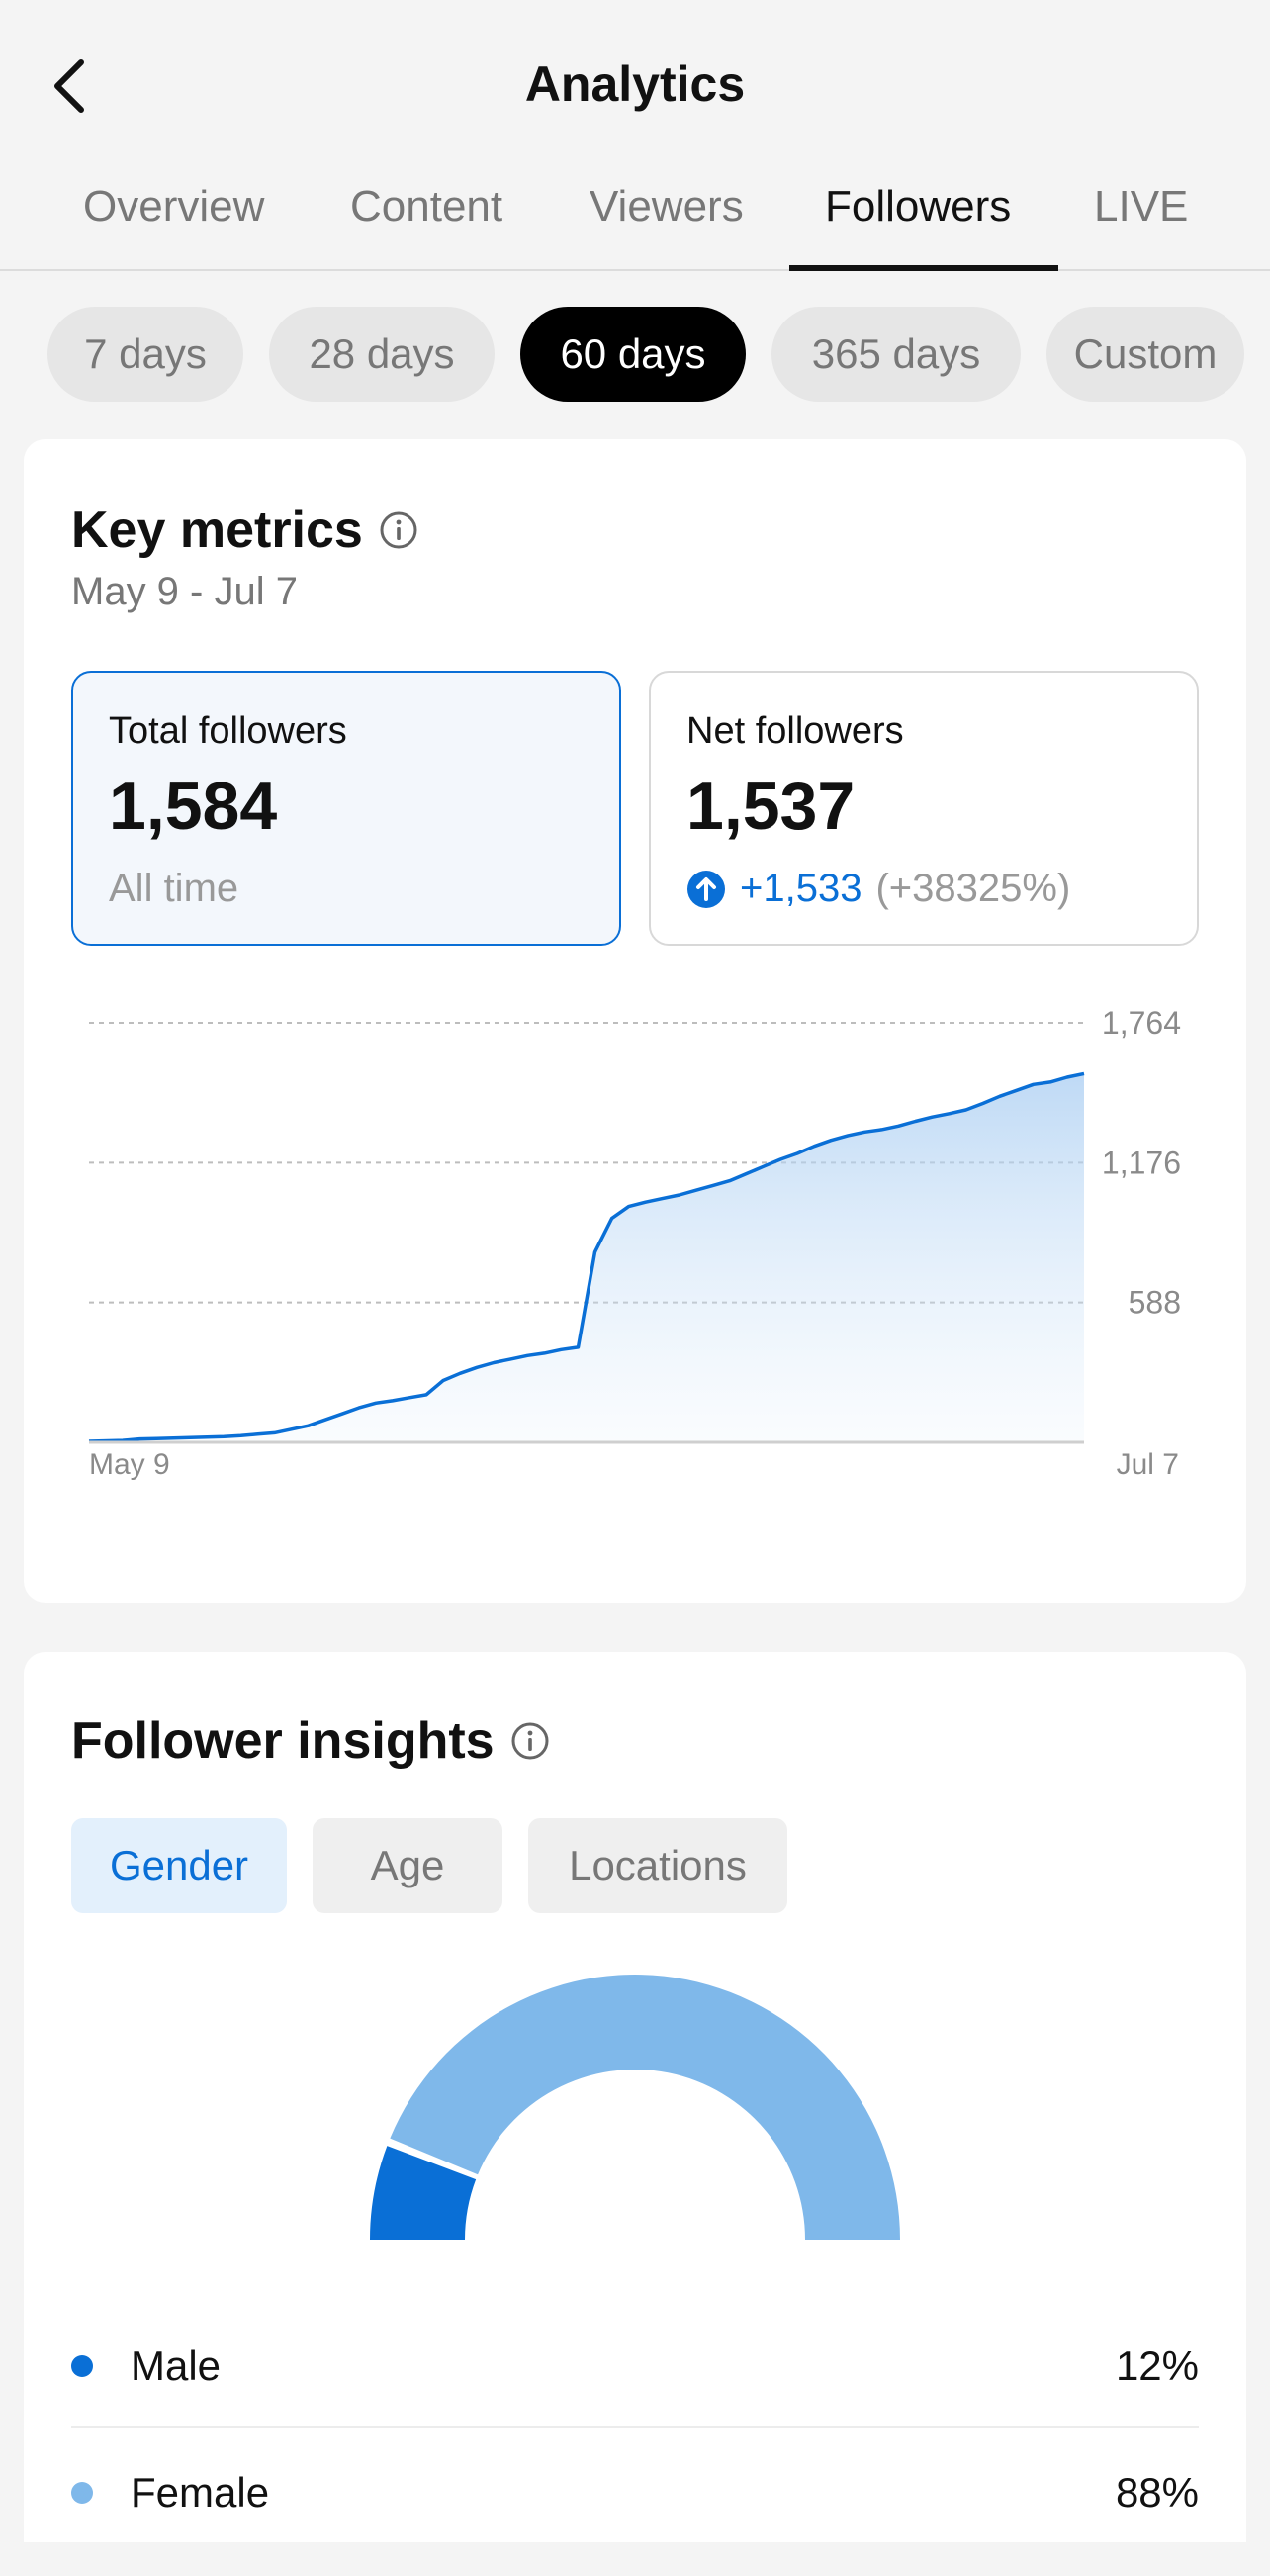 Image resolution: width=1270 pixels, height=2576 pixels. I want to click on male-dot-icon, so click(82, 2366).